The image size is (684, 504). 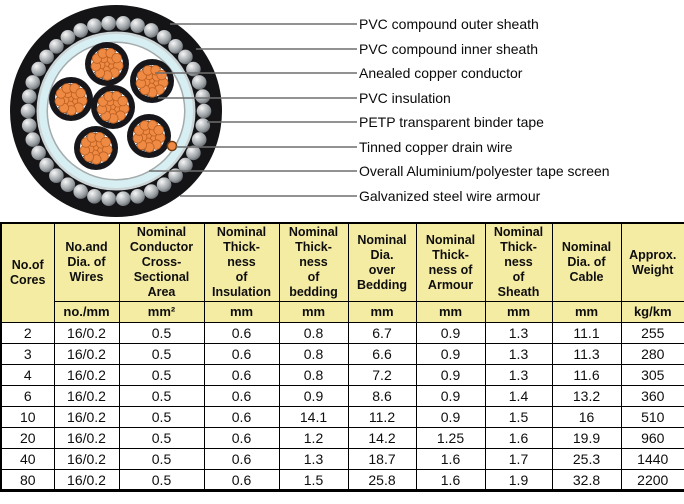 What do you see at coordinates (241, 312) in the screenshot?
I see `unit-insulation: mm` at bounding box center [241, 312].